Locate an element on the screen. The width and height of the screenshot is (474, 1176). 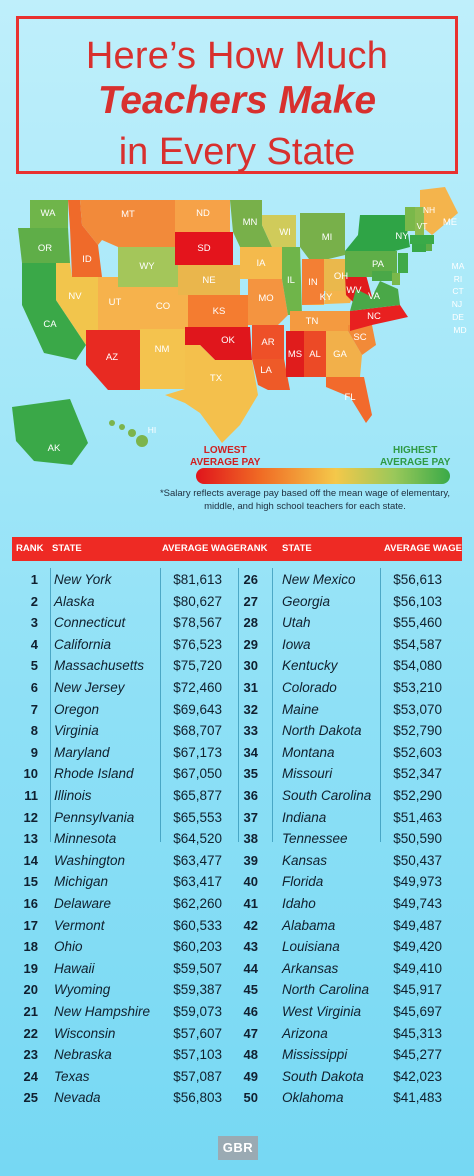
map-label-ma: MA is located at coordinates (458, 266).